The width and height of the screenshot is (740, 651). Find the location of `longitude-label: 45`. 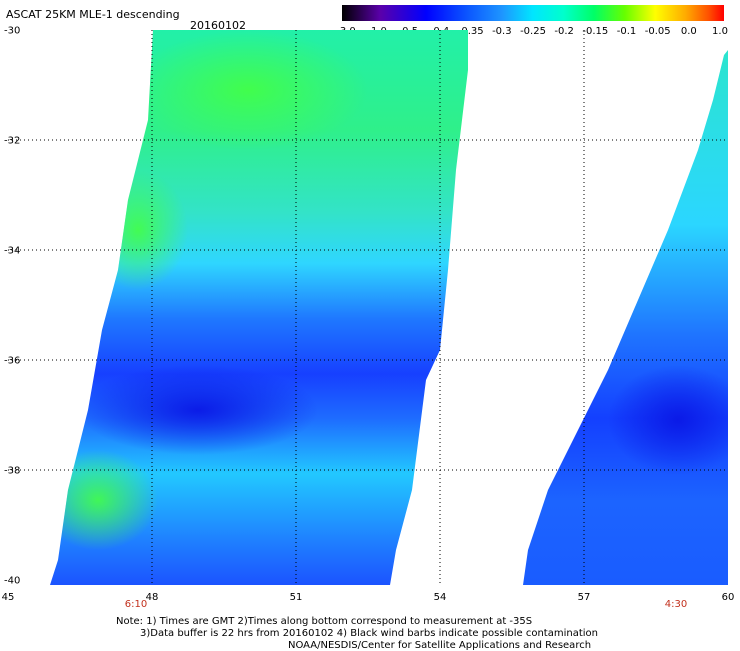

longitude-label: 45 is located at coordinates (8, 597).